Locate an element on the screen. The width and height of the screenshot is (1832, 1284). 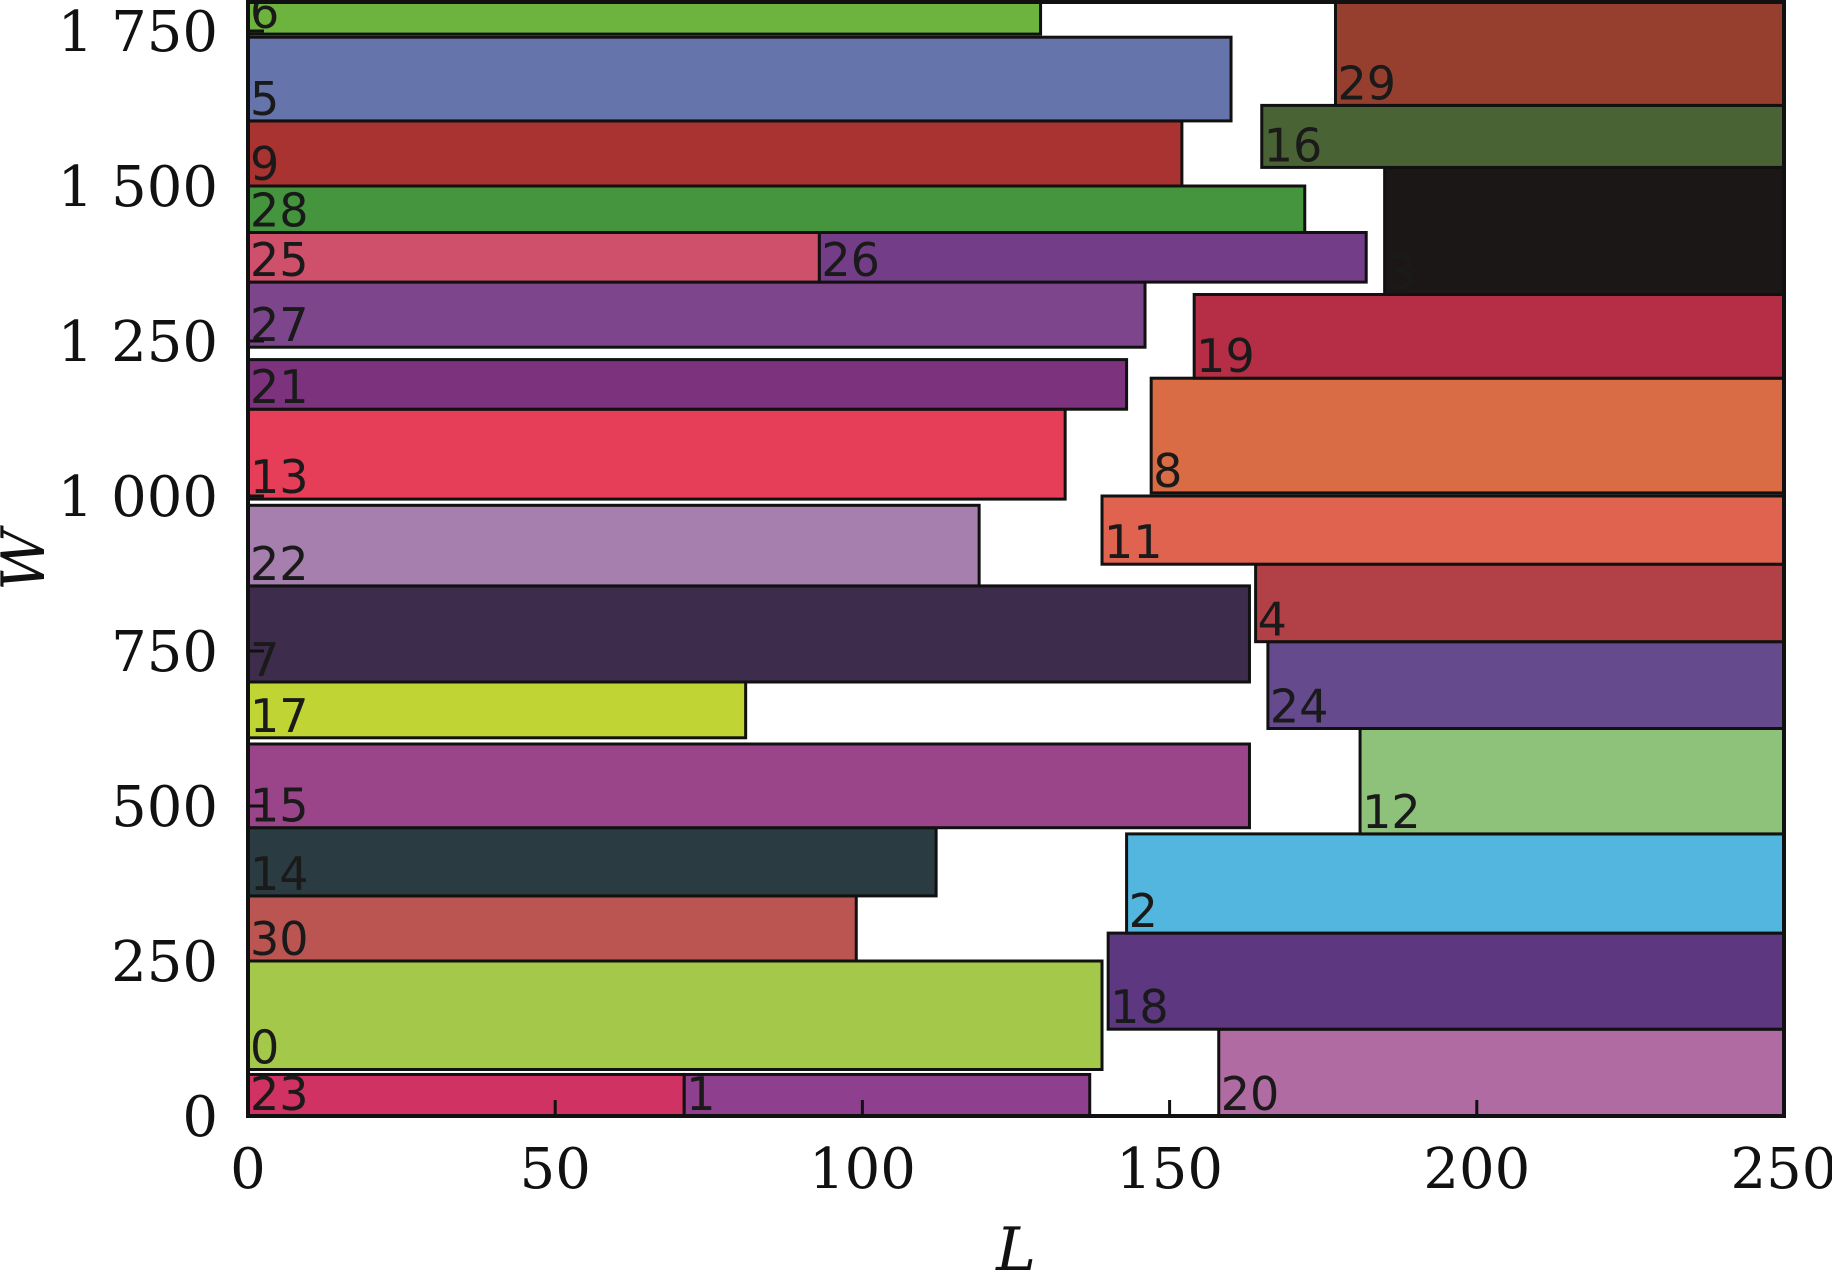
rectangle-label: 14 is located at coordinates (279, 874).